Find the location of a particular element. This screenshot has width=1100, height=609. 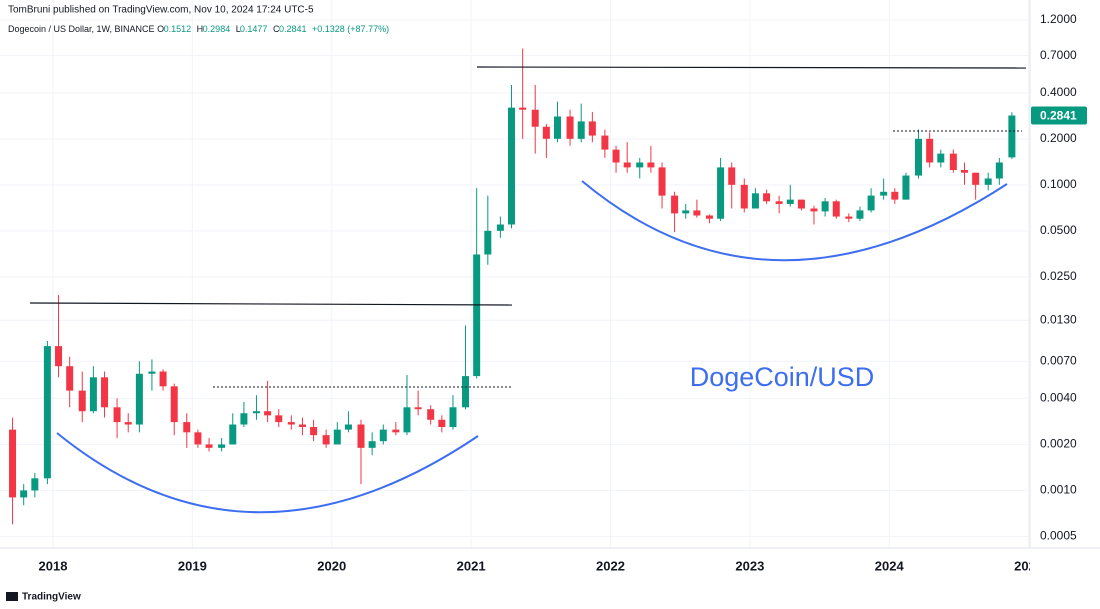

x-tick-label: 2018 is located at coordinates (53, 565).